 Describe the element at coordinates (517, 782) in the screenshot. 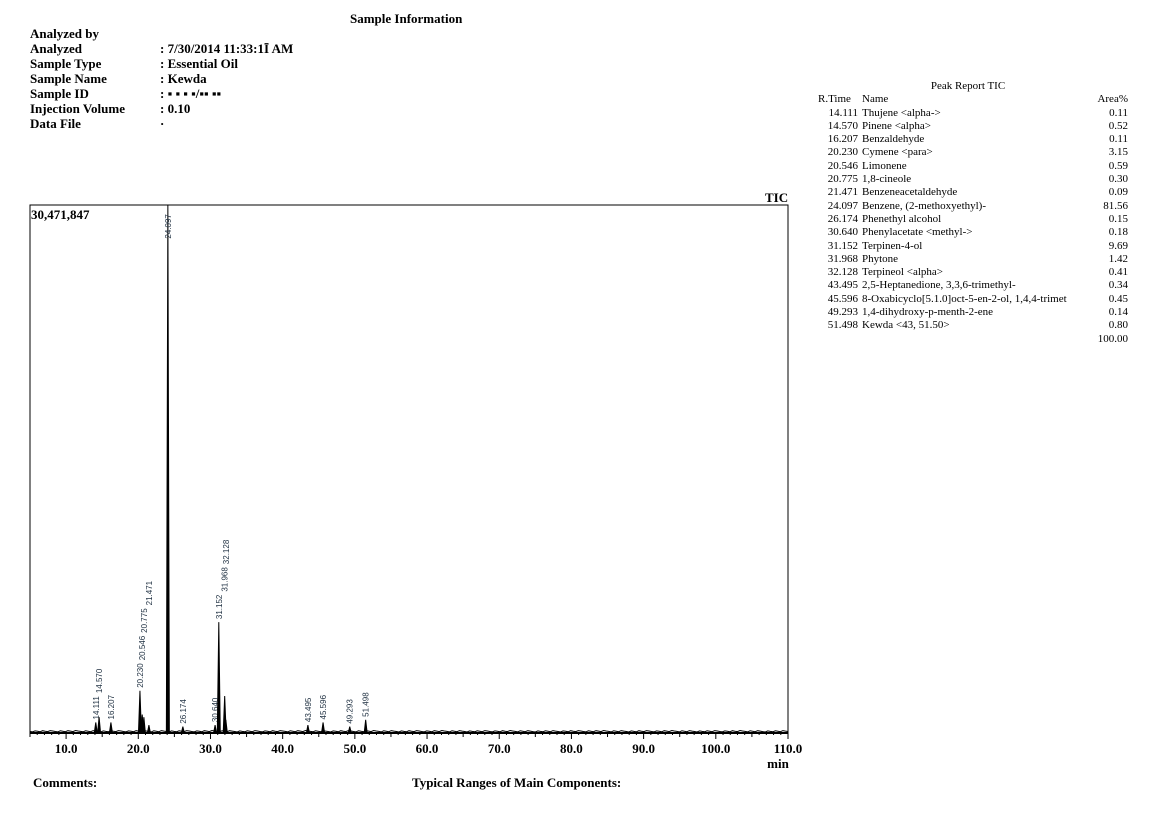

I see `typical-ranges-label: Typical Ranges of Main Components:` at that location.